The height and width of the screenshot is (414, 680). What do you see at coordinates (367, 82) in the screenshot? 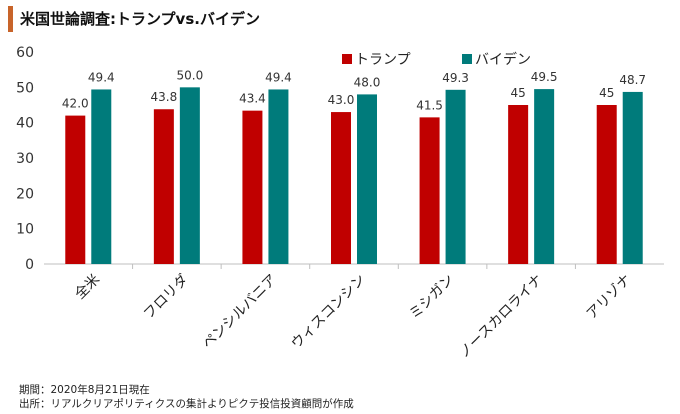
I see `data-label-biden: 48.0` at bounding box center [367, 82].